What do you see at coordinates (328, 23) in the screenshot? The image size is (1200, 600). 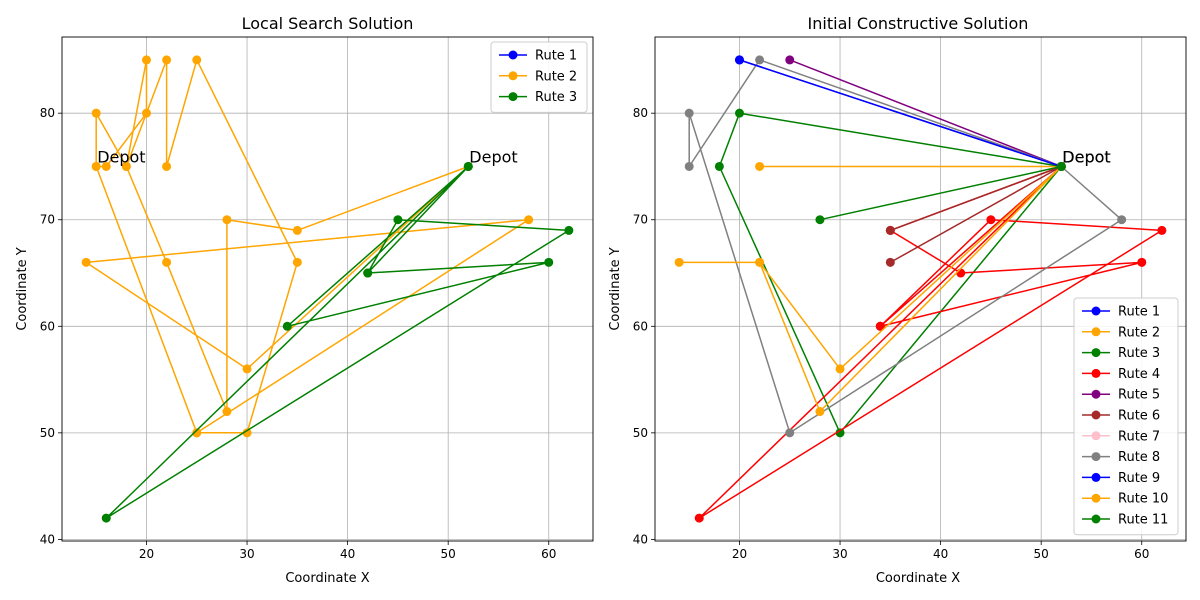 I see `chart-title: Local Search Solution` at bounding box center [328, 23].